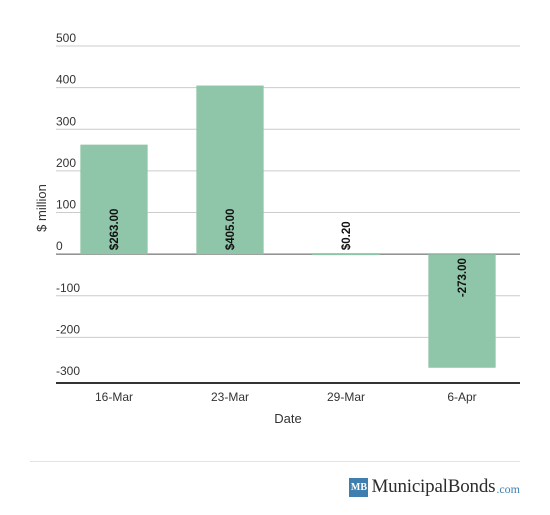 This screenshot has width=550, height=515. What do you see at coordinates (230, 397) in the screenshot?
I see `x-tick-label: 23-Mar` at bounding box center [230, 397].